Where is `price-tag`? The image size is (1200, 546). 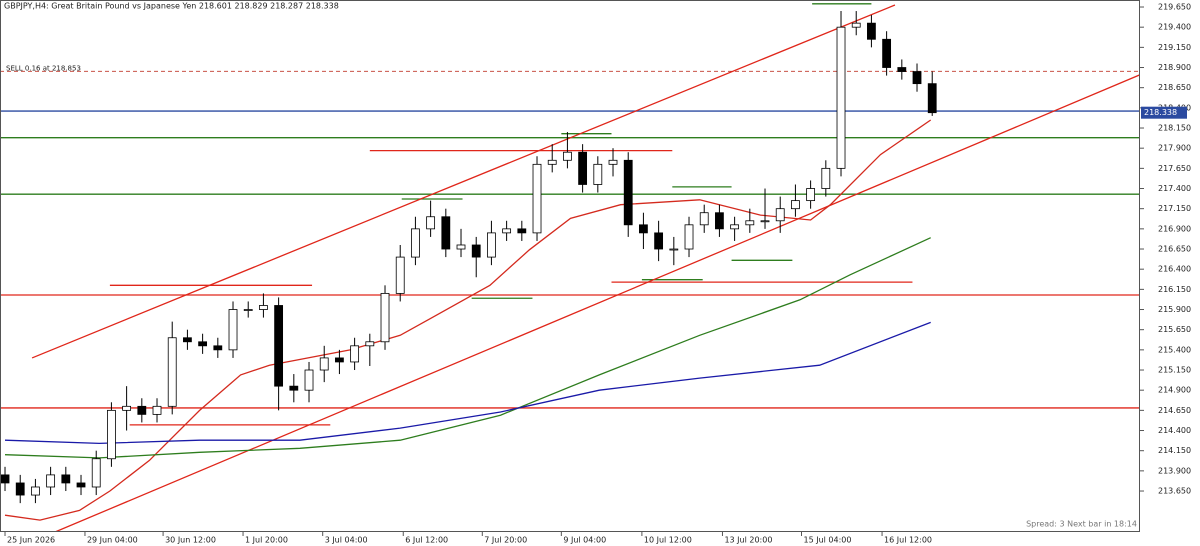
price-tag is located at coordinates (1164, 112).